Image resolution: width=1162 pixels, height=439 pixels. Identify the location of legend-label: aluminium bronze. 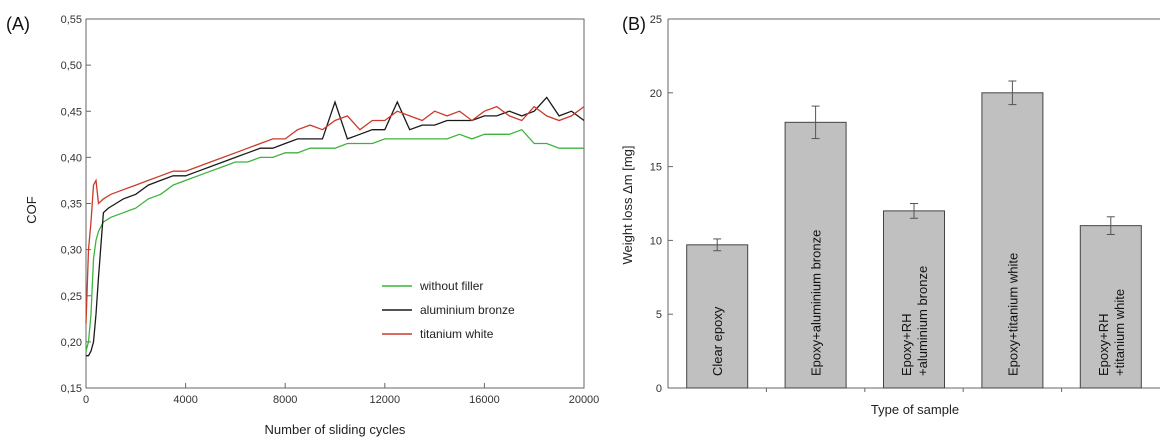
(467, 310).